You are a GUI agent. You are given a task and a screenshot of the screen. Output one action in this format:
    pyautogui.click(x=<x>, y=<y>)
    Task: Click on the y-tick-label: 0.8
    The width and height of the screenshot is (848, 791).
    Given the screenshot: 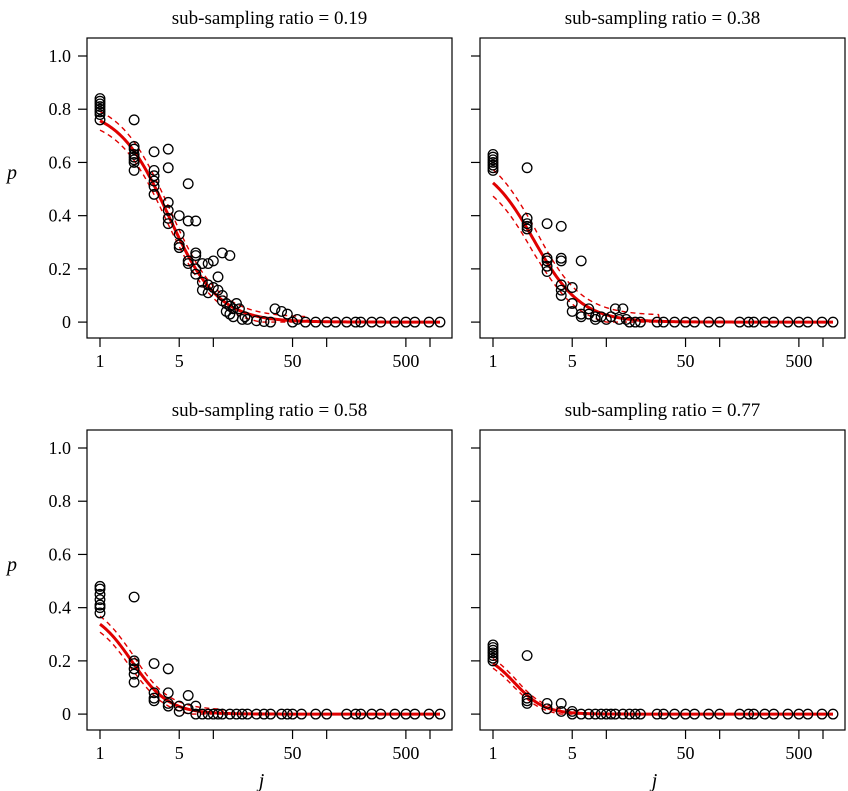 What is the action you would take?
    pyautogui.click(x=60, y=109)
    